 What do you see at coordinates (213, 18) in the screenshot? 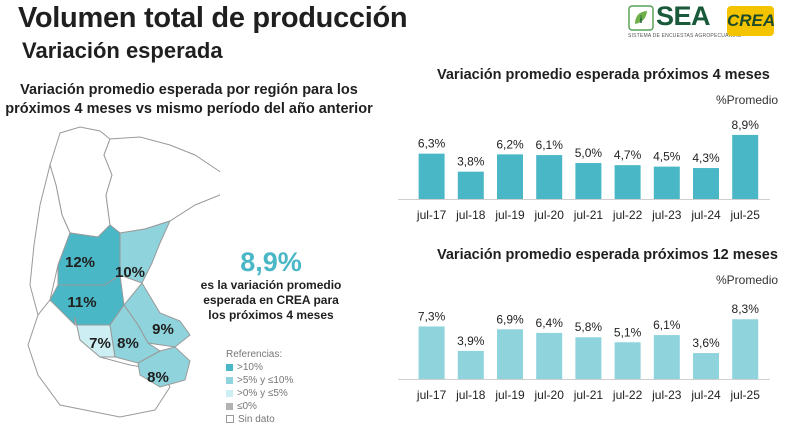
I see `page-title: Volumen total de producción` at bounding box center [213, 18].